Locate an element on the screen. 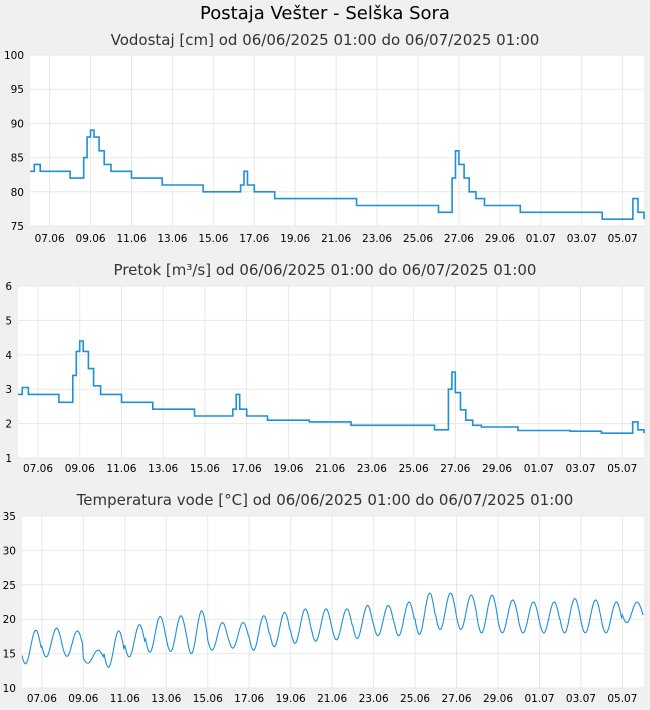 This screenshot has width=650, height=710. y-tick-label: 20 is located at coordinates (9, 620).